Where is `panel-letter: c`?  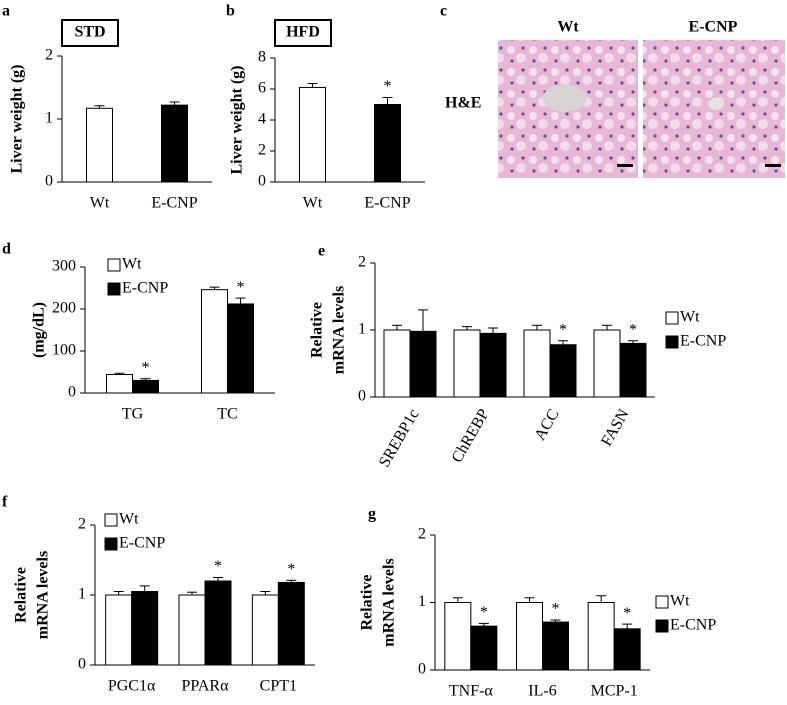
panel-letter: c is located at coordinates (443, 11).